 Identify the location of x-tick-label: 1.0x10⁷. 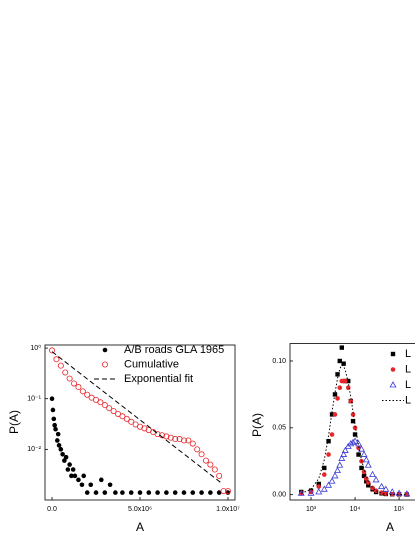
(228, 509).